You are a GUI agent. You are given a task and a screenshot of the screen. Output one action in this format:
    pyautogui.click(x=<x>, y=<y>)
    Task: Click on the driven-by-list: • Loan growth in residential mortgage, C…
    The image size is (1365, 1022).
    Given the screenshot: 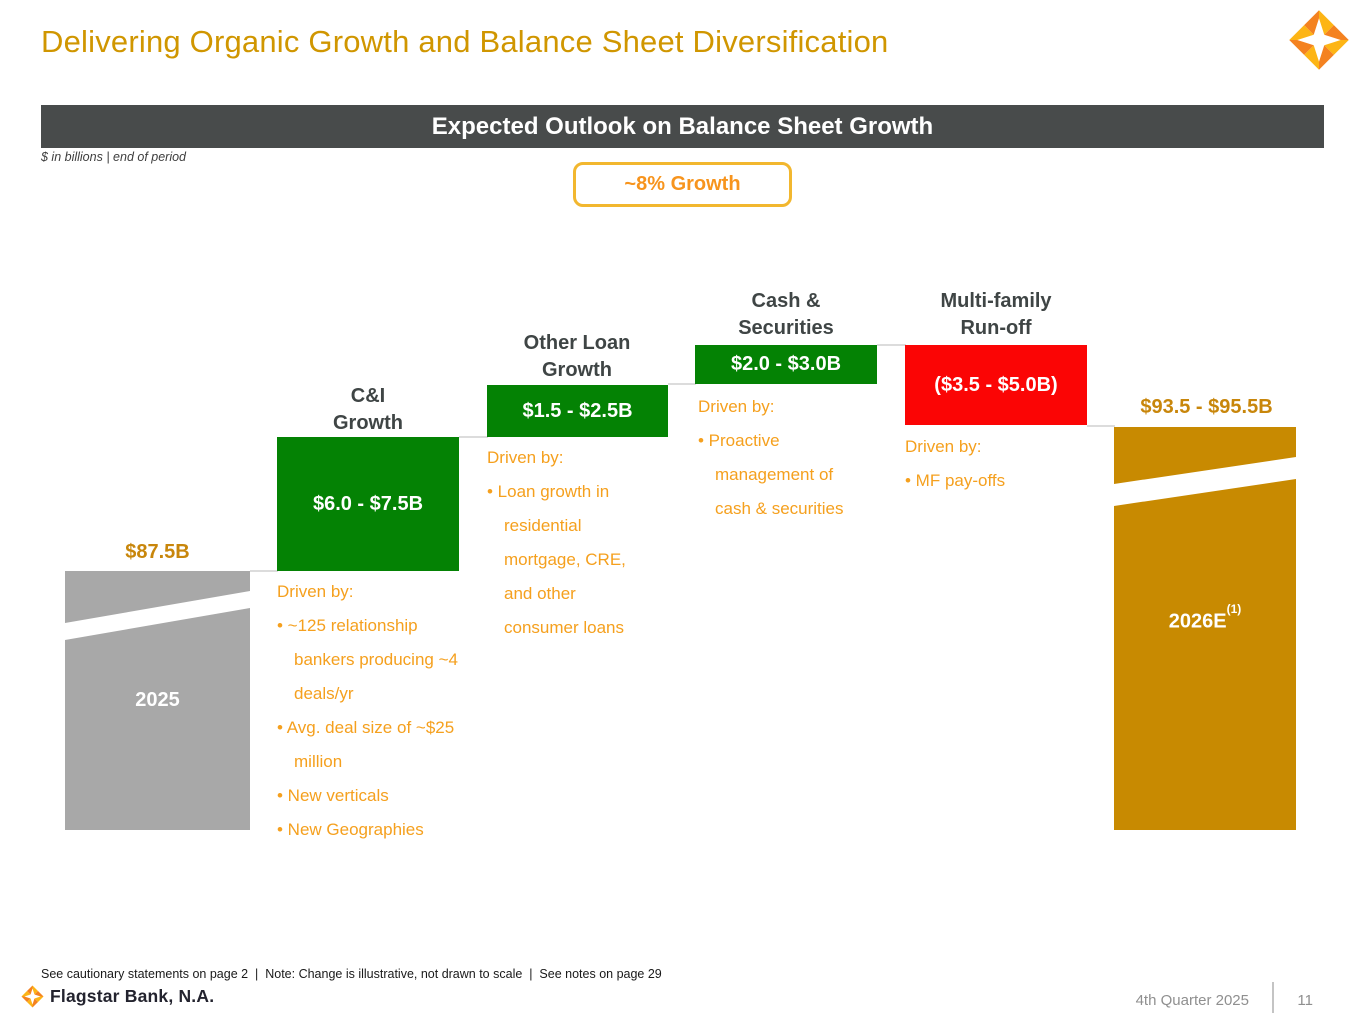 What is the action you would take?
    pyautogui.click(x=563, y=560)
    